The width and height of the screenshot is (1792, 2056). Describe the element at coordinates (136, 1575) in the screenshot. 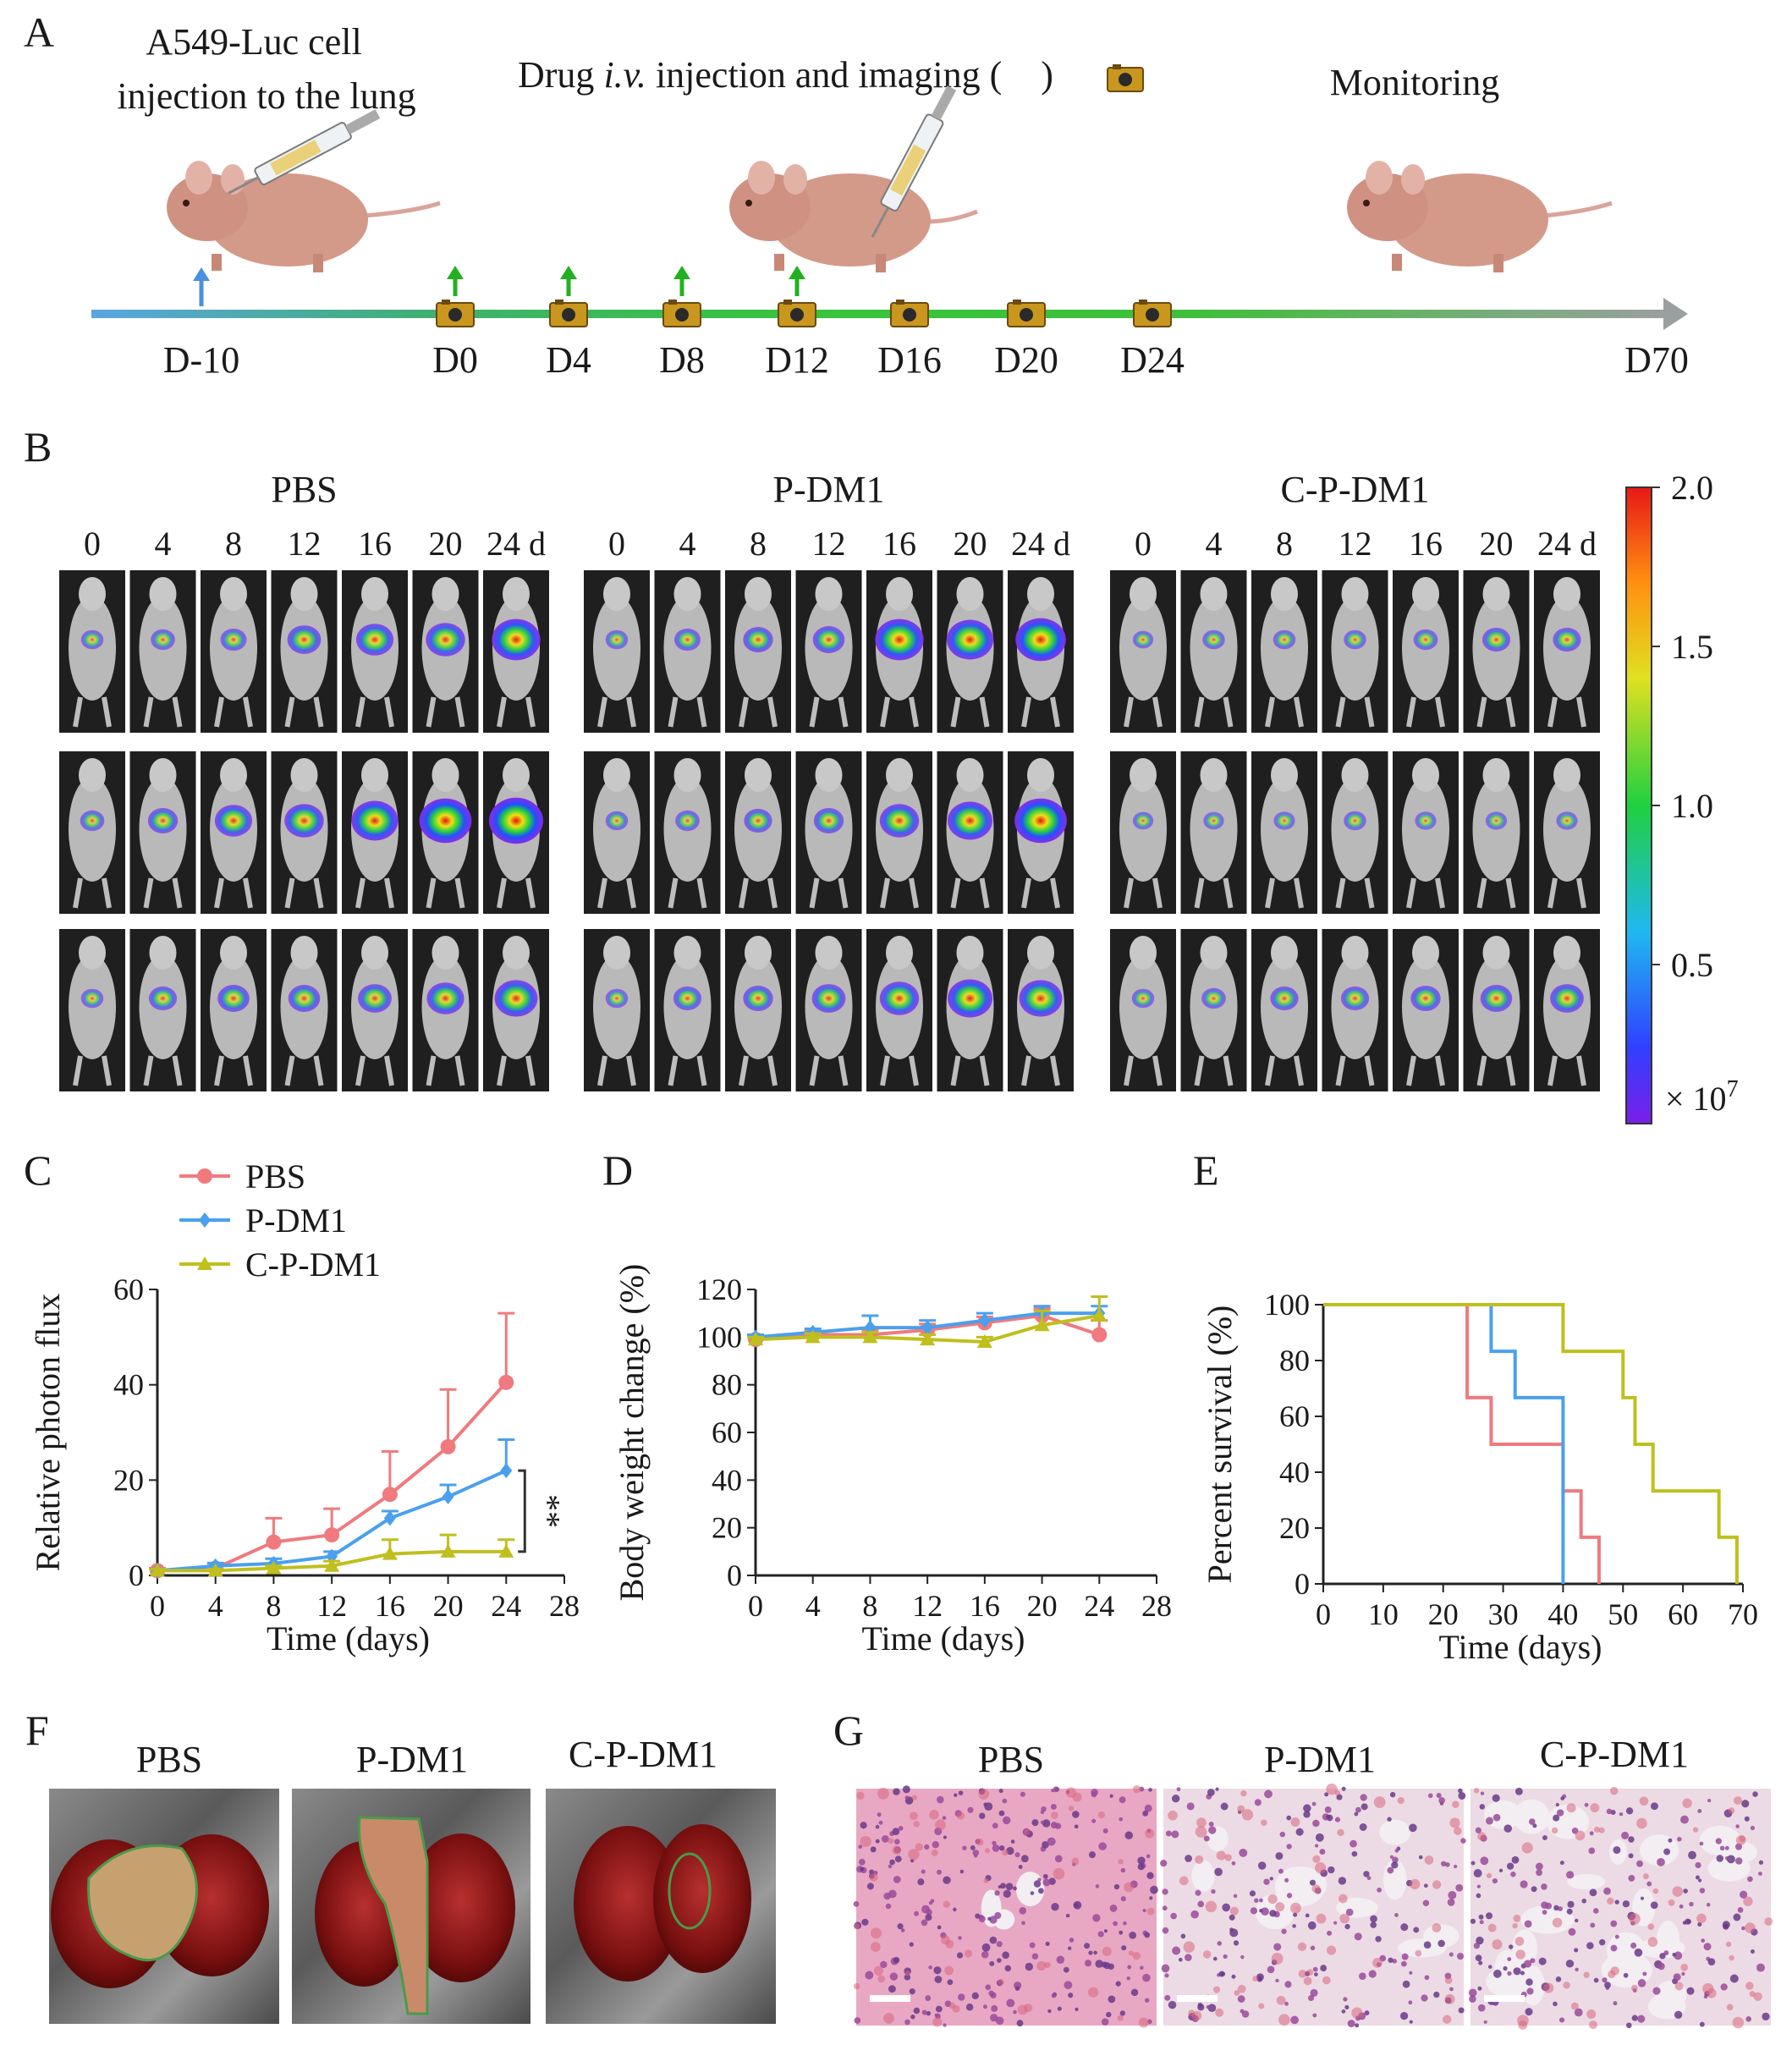

I see `y-tick-label: 0` at that location.